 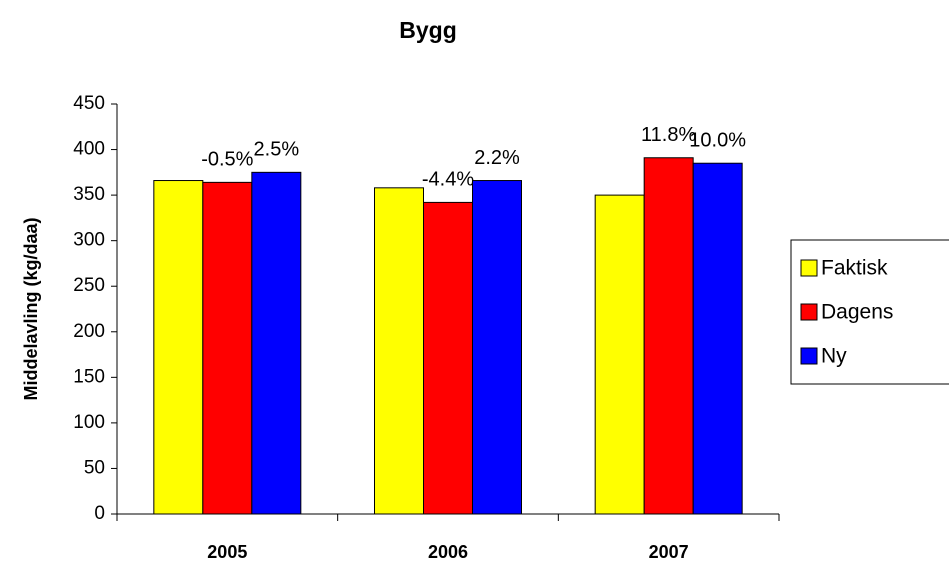 I want to click on x-tick-label: 2006, so click(x=448, y=552).